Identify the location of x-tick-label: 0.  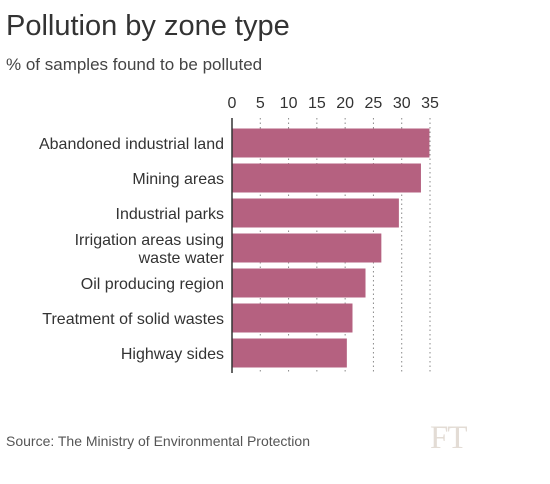
(232, 103).